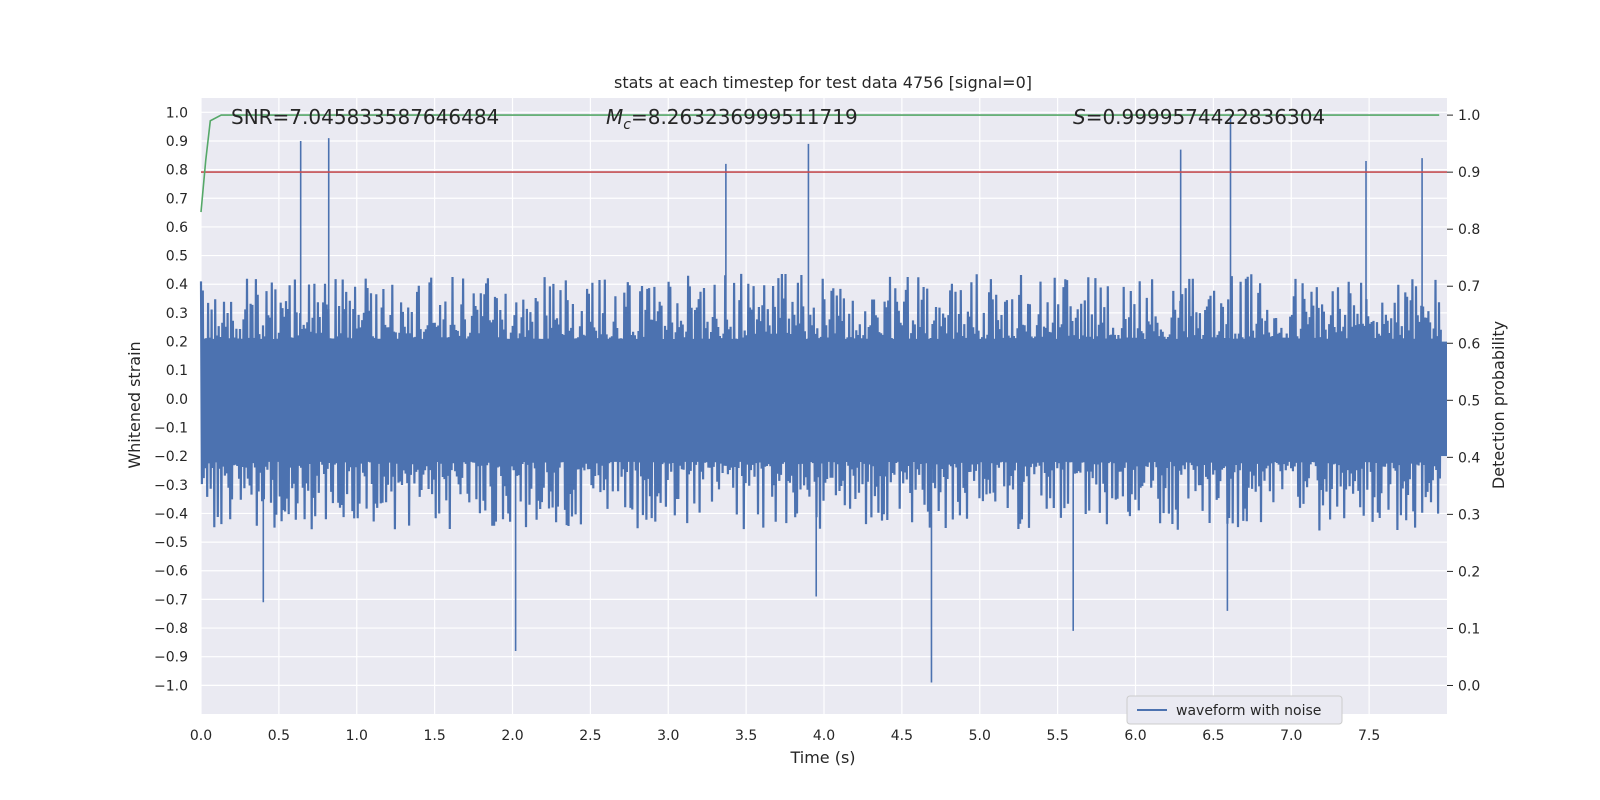  What do you see at coordinates (1469, 287) in the screenshot?
I see `y2-tick-label: 0.7` at bounding box center [1469, 287].